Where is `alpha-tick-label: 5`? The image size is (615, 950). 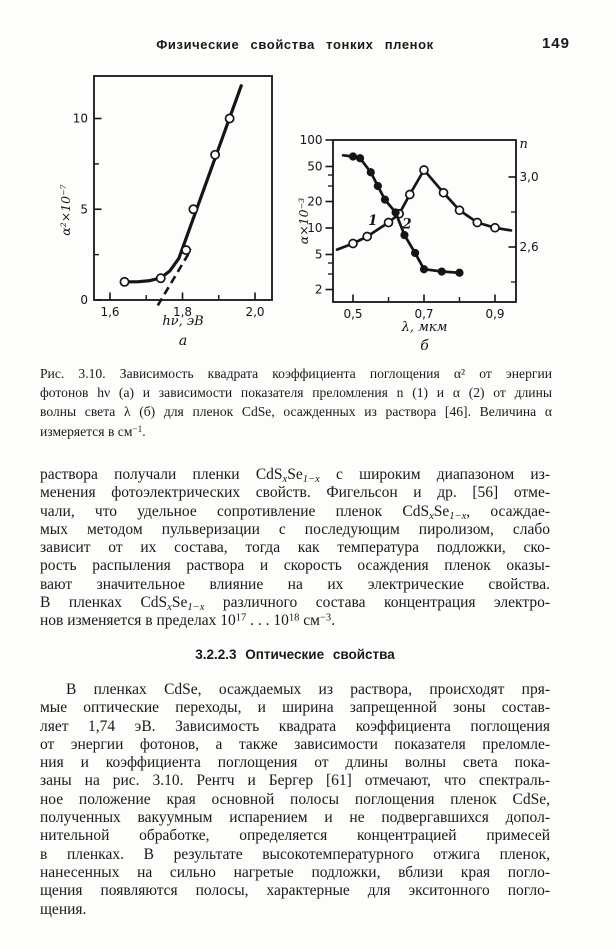 alpha-tick-label: 5 is located at coordinates (319, 254).